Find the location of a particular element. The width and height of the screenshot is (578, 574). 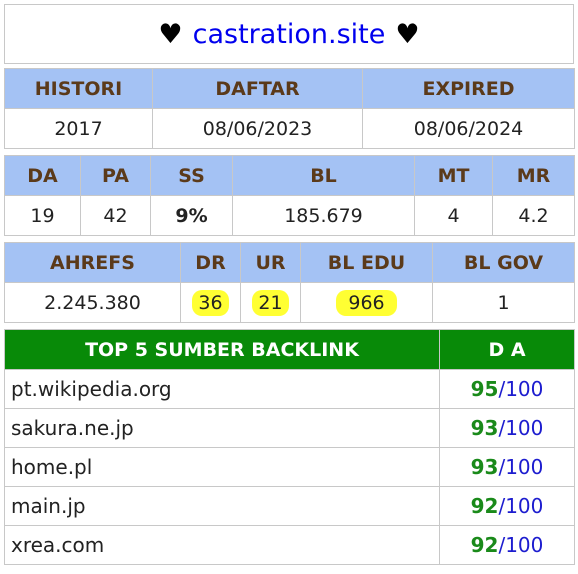

value-bl-edu-cell: 966 is located at coordinates (366, 302).